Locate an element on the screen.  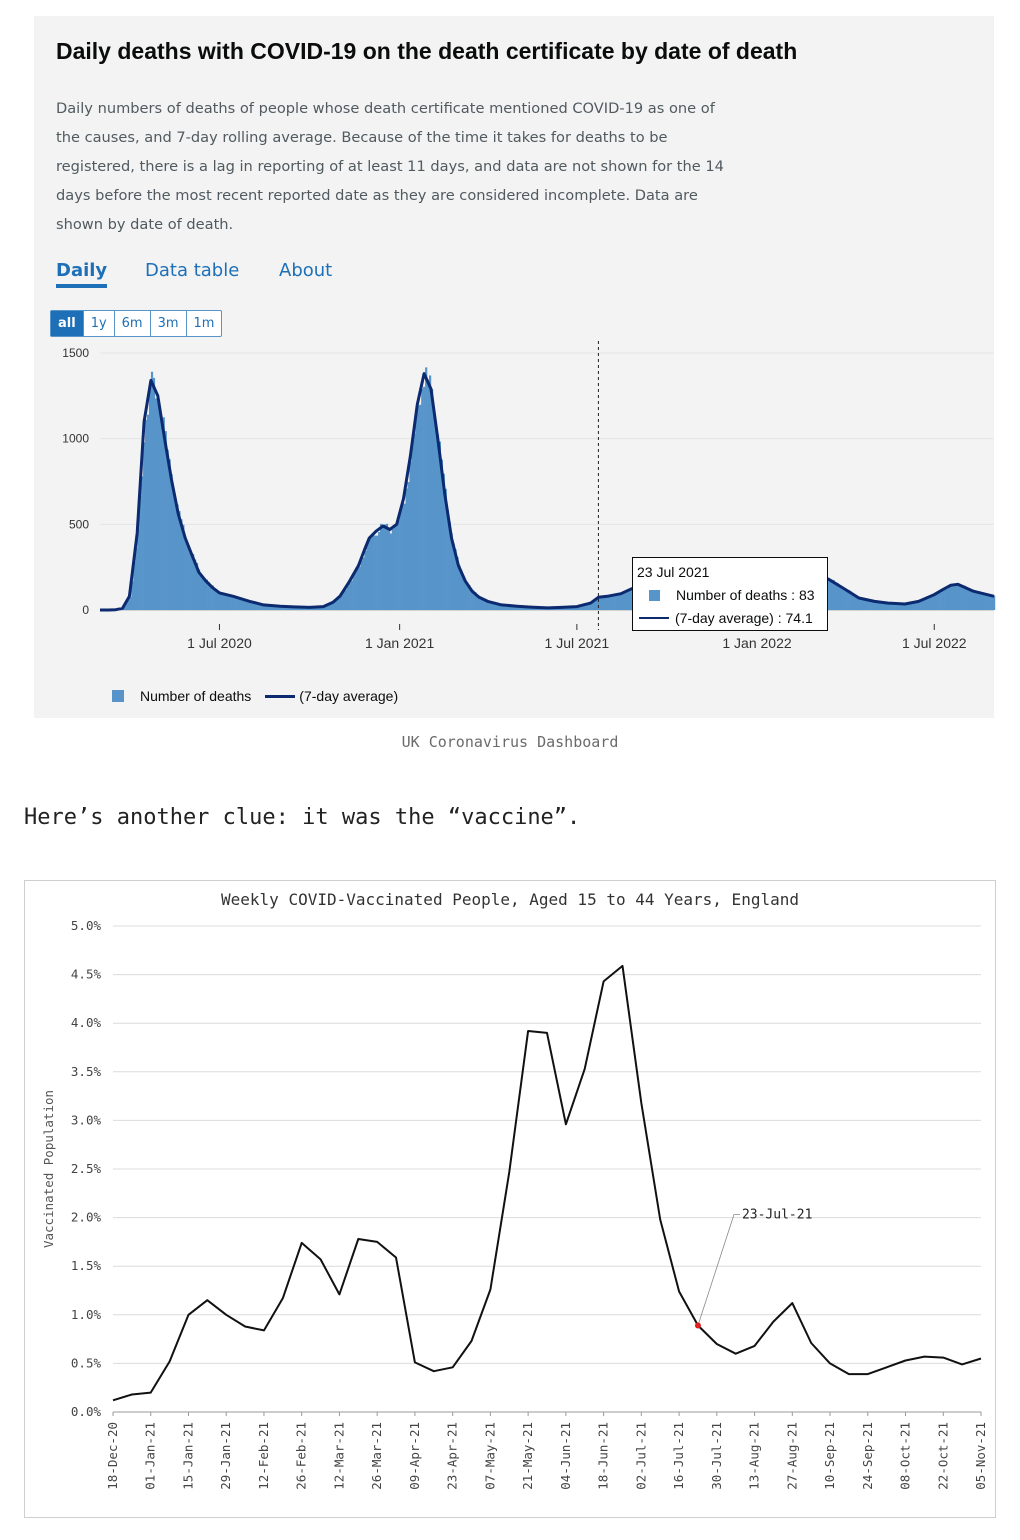
range-all-button: all is located at coordinates (67, 323).